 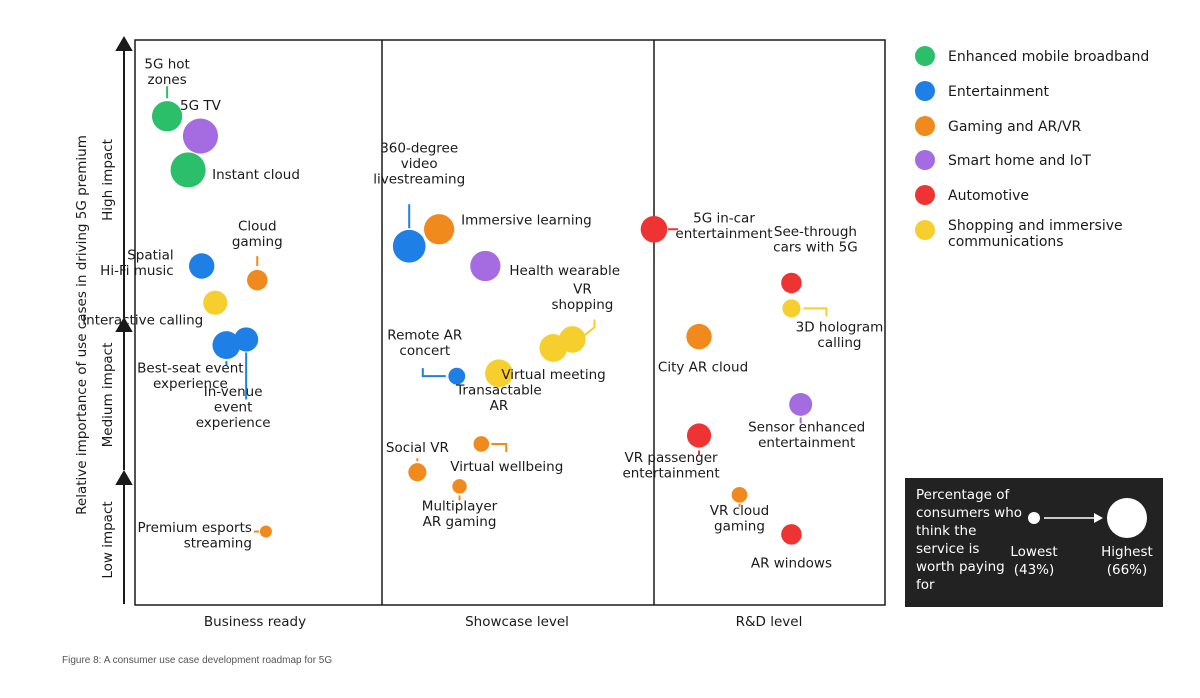 What do you see at coordinates (999, 92) in the screenshot?
I see `legend-label-ent: Entertainment` at bounding box center [999, 92].